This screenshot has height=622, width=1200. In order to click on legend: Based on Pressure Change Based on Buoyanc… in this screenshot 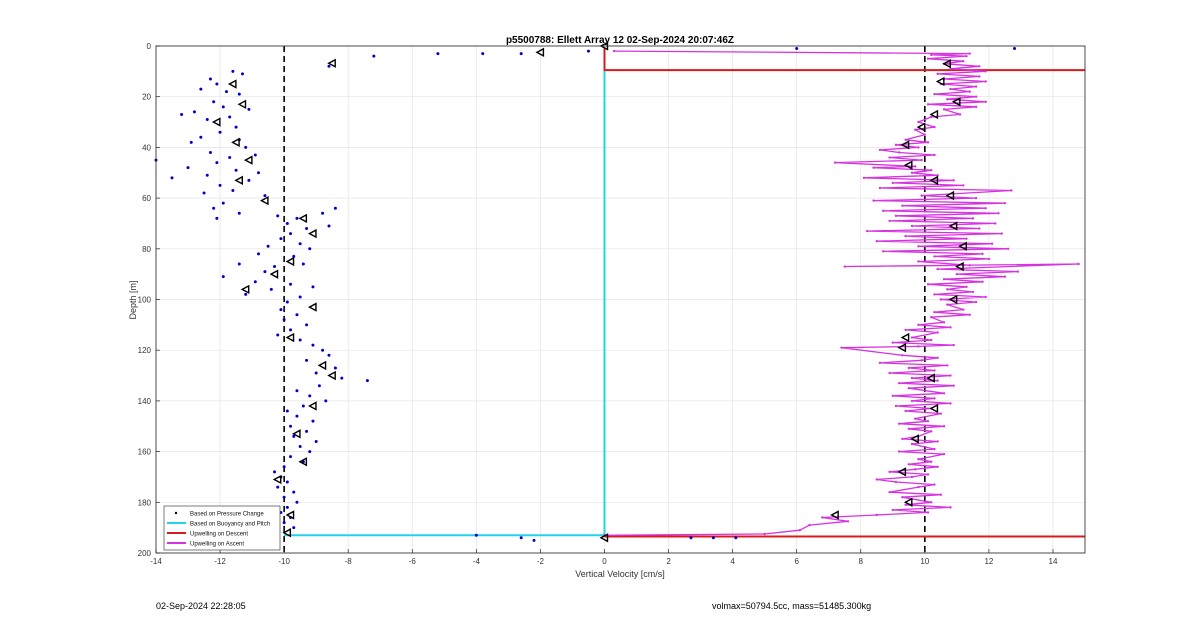, I will do `click(222, 528)`.